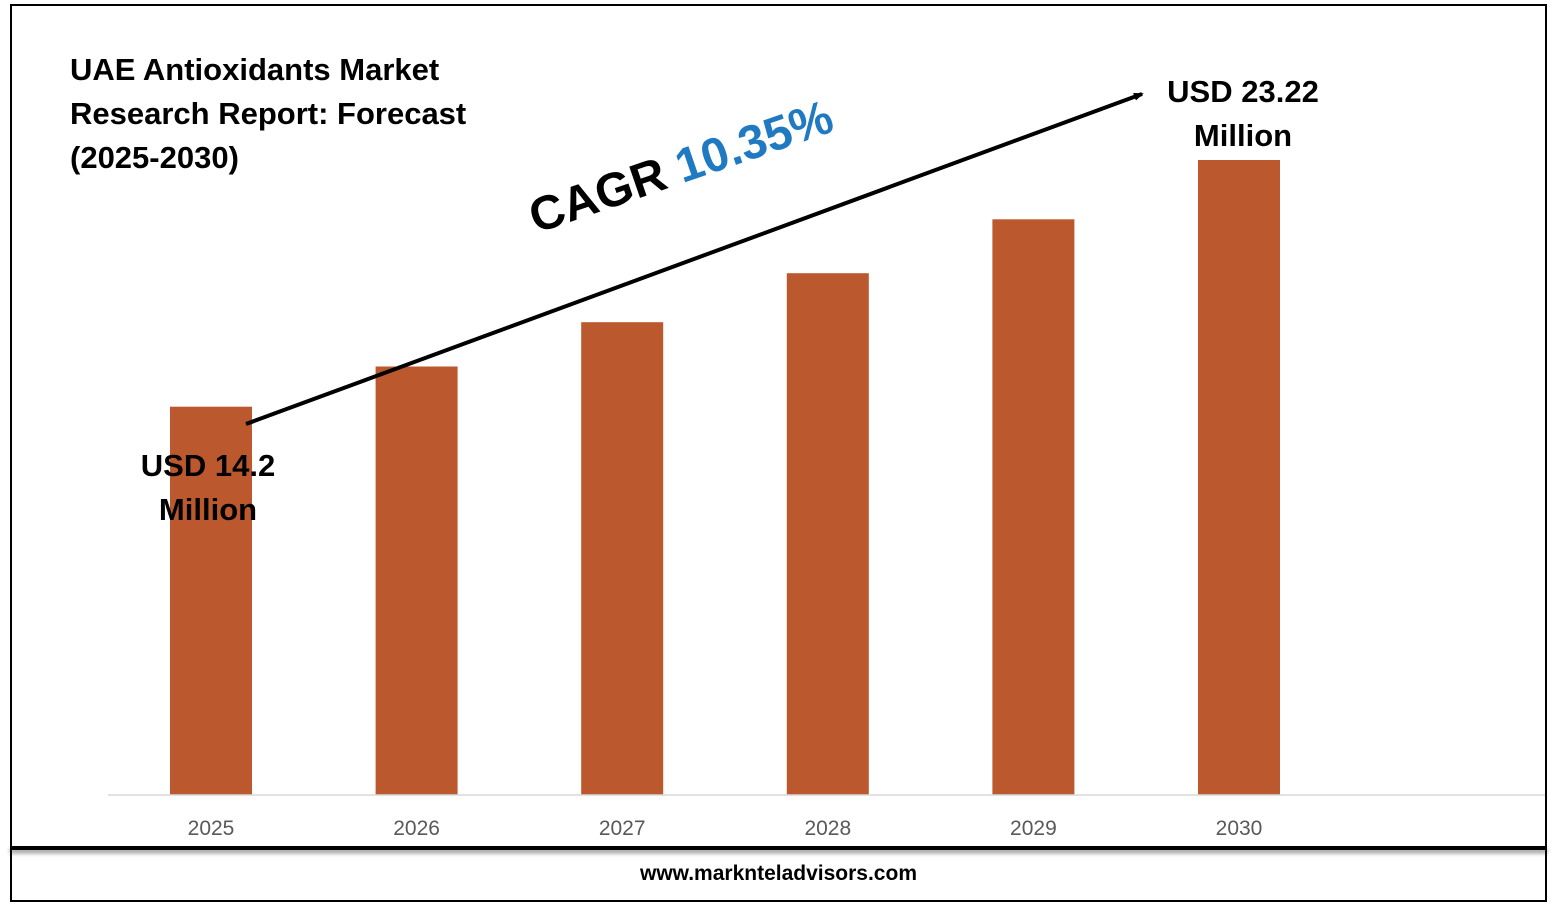 The image size is (1557, 907). Describe the element at coordinates (778, 873) in the screenshot. I see `footer-website: www.marknteladvisors.com` at that location.